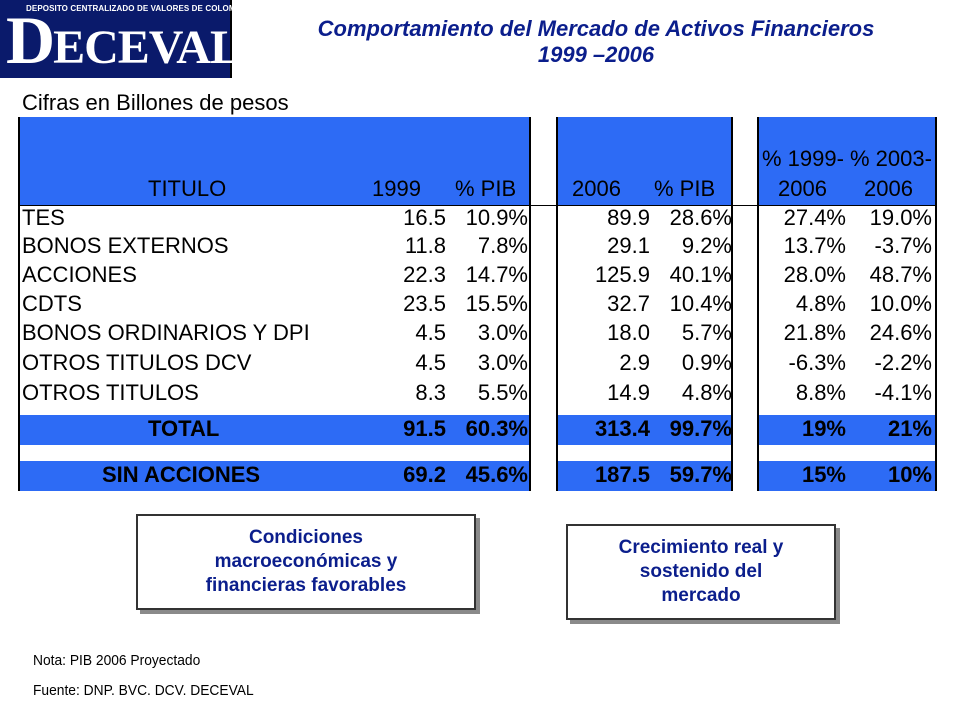 The width and height of the screenshot is (960, 720). Describe the element at coordinates (820, 392) in the screenshot. I see `row-growth-99: 8.8%` at that location.